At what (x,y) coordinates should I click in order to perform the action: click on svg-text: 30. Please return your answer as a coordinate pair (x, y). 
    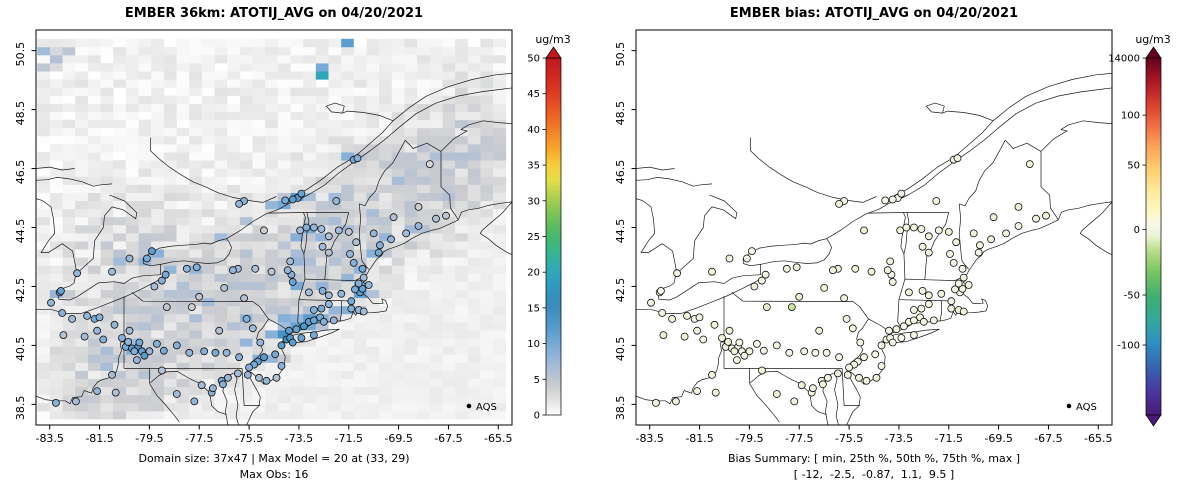
    Looking at the image, I should click on (533, 201).